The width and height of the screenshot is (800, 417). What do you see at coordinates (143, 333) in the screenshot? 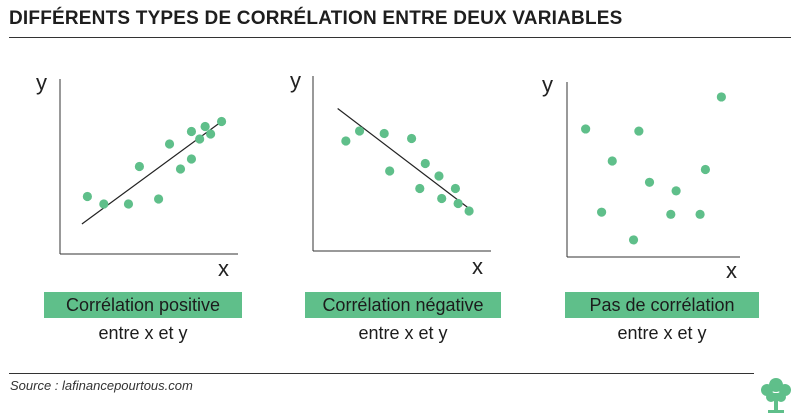
I see `subcaption-positive: entre x et y` at bounding box center [143, 333].